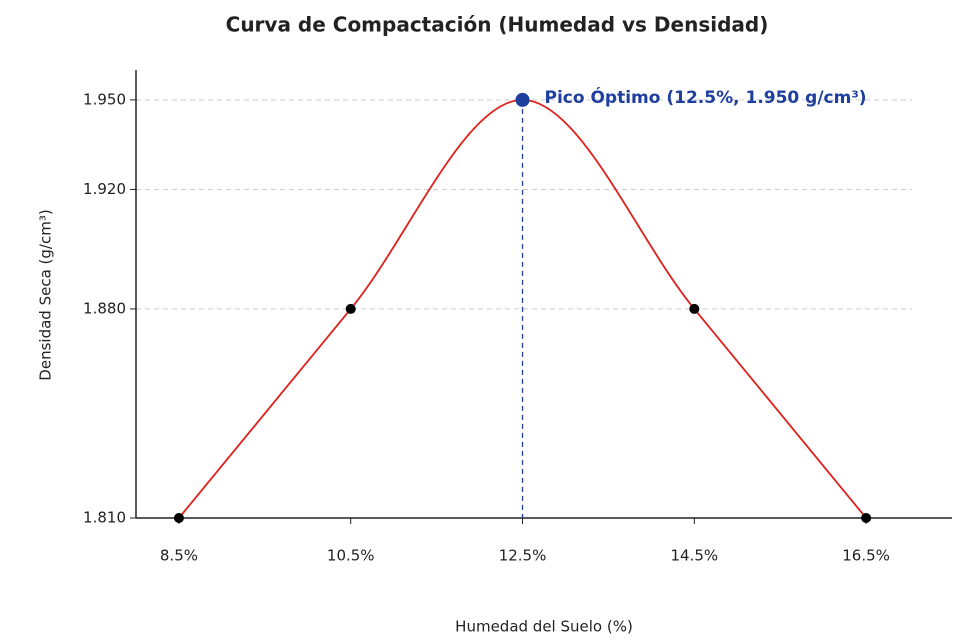 The image size is (973, 640). I want to click on peak-marker, so click(522, 99).